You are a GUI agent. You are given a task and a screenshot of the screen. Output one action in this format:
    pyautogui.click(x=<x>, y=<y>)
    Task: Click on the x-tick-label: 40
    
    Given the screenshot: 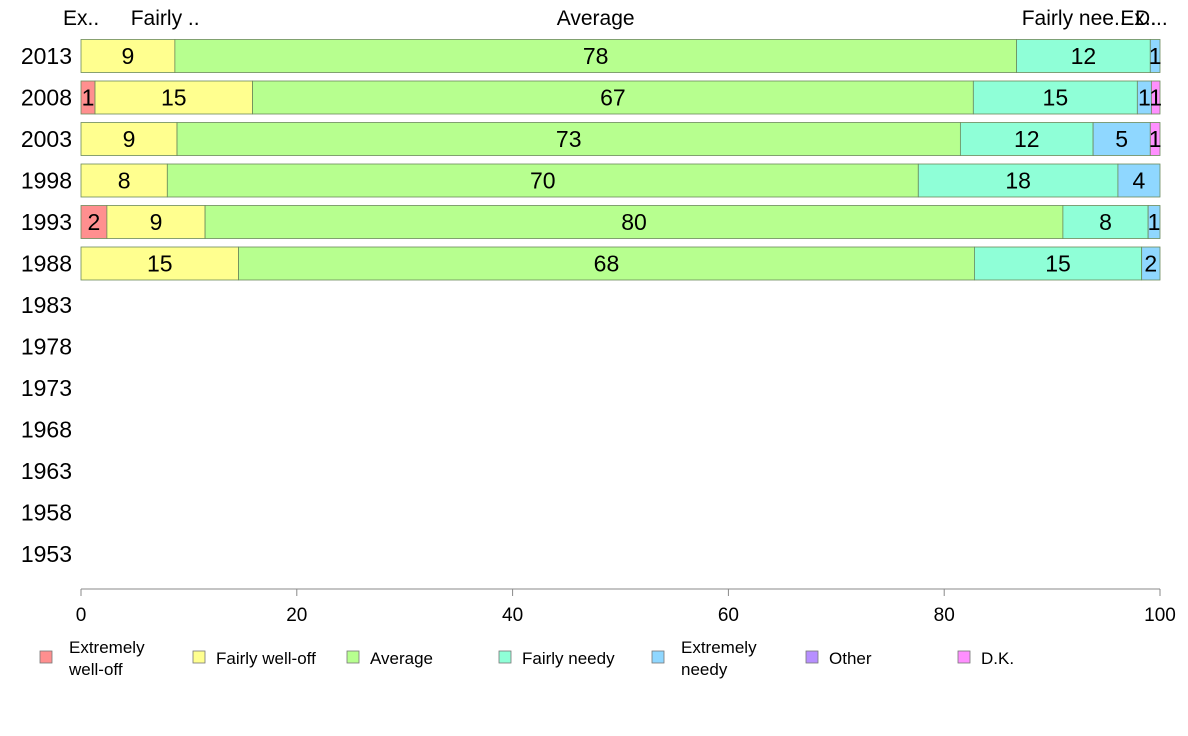 What is the action you would take?
    pyautogui.click(x=512, y=615)
    